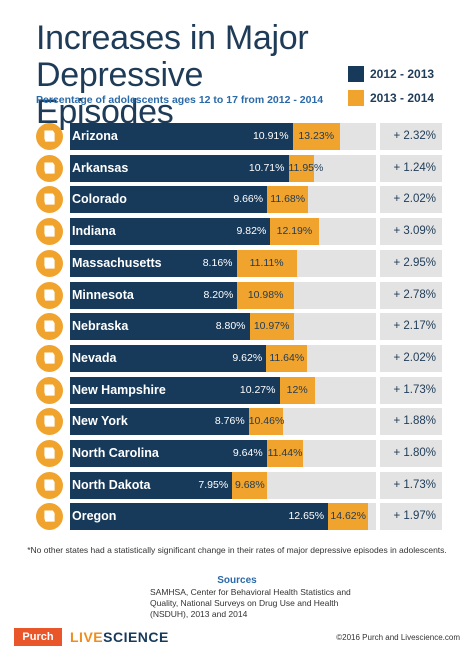  Describe the element at coordinates (266, 167) in the screenshot. I see `value-2012-2013-arkansas: 10.71%` at that location.